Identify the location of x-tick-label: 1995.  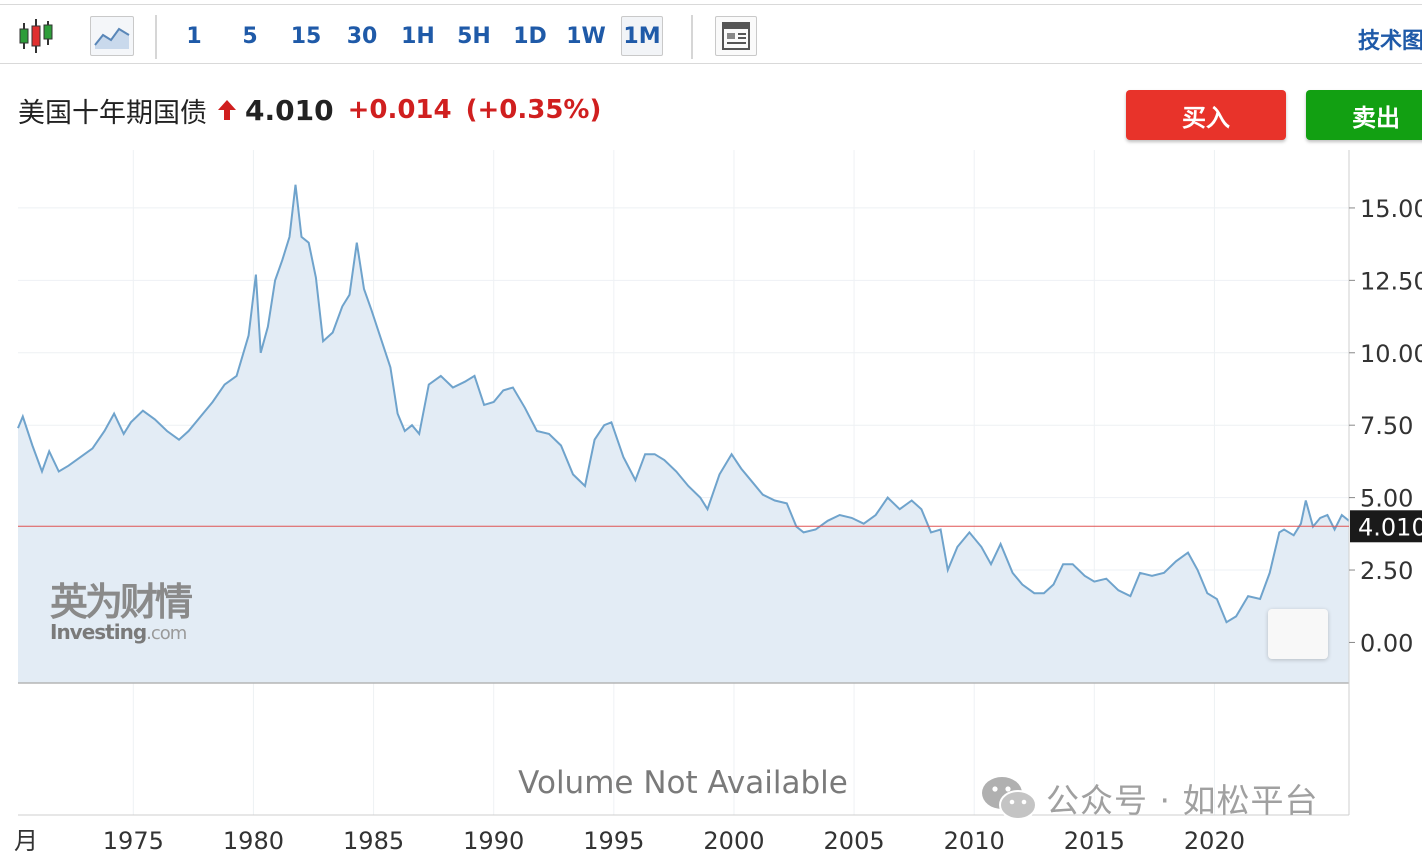
(613, 841).